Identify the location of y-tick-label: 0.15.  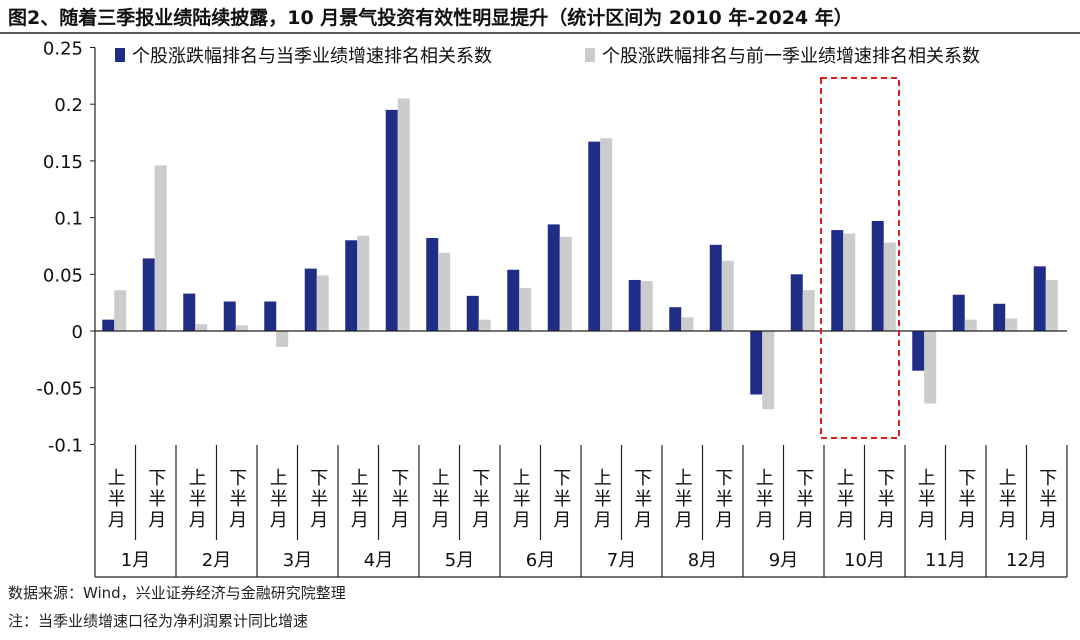
(63, 162).